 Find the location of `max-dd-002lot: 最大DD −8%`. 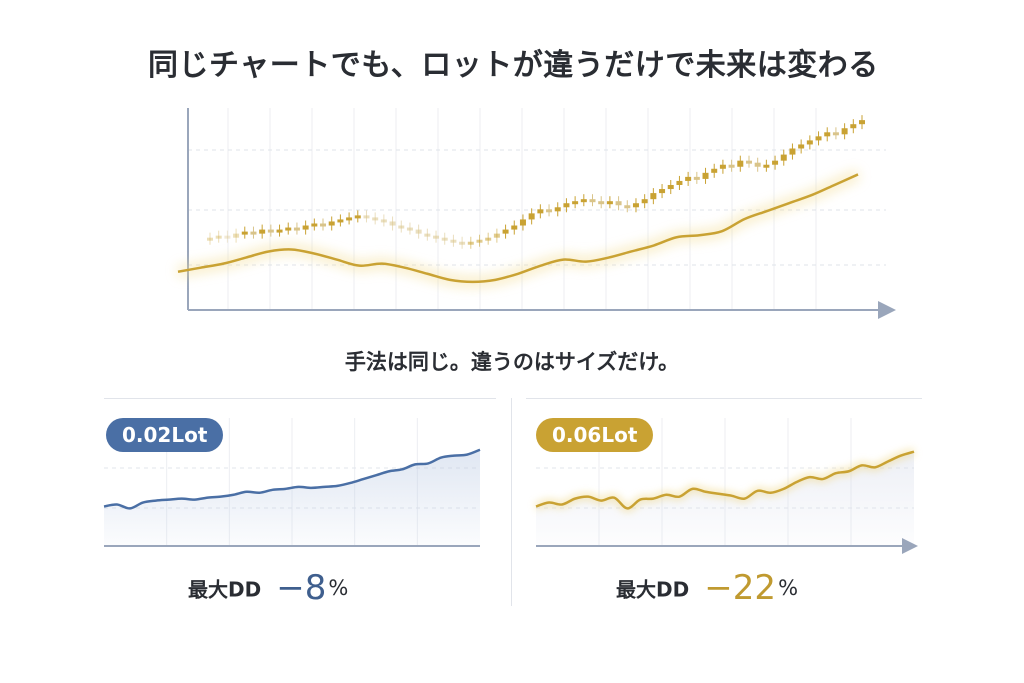

max-dd-002lot: 最大DD −8% is located at coordinates (268, 588).